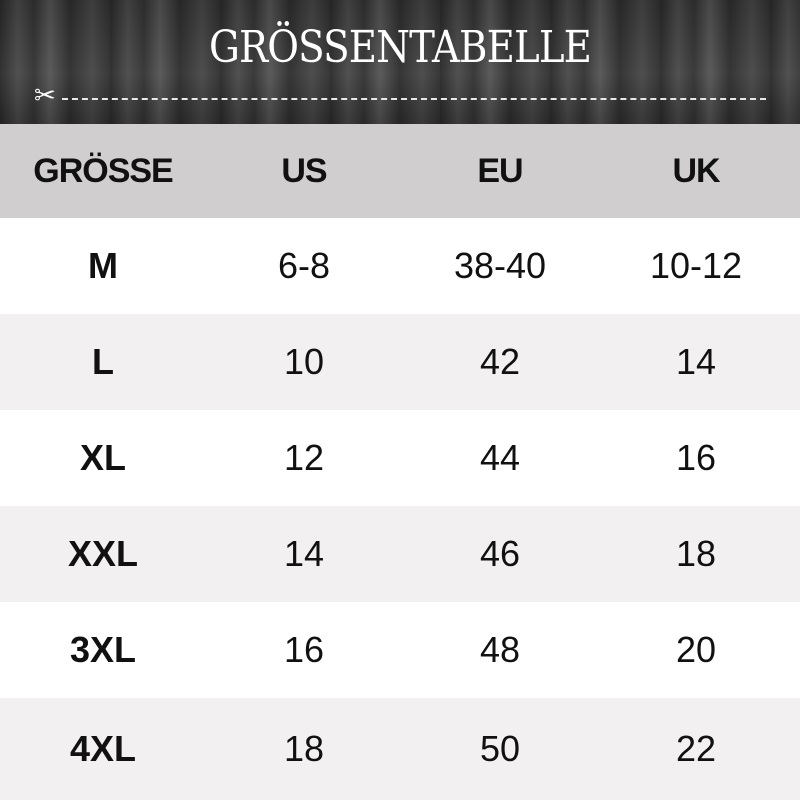  What do you see at coordinates (400, 650) in the screenshot?
I see `table-row: 3XL 16 48 20` at bounding box center [400, 650].